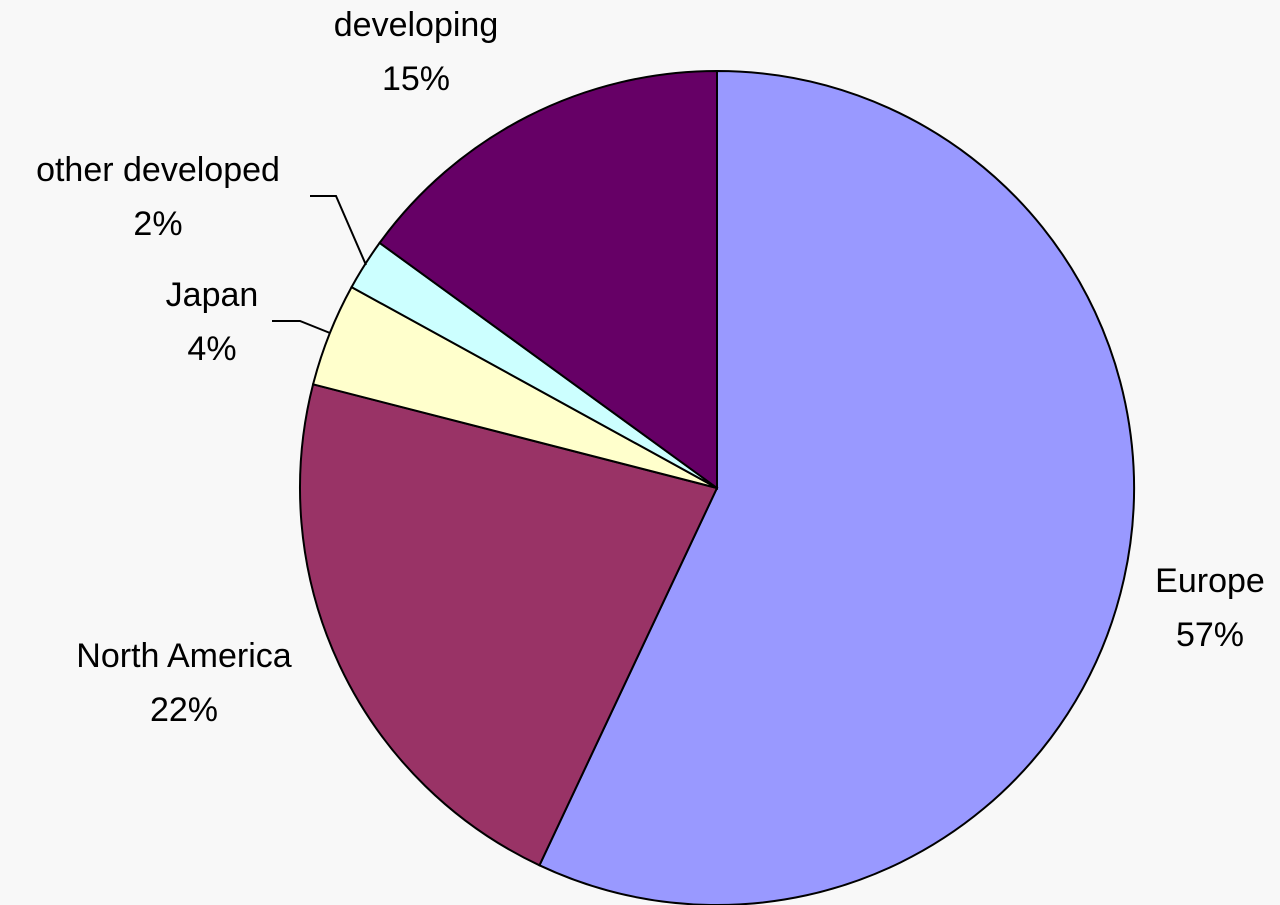 The width and height of the screenshot is (1280, 905). I want to click on slice-value-label: 4%, so click(211, 349).